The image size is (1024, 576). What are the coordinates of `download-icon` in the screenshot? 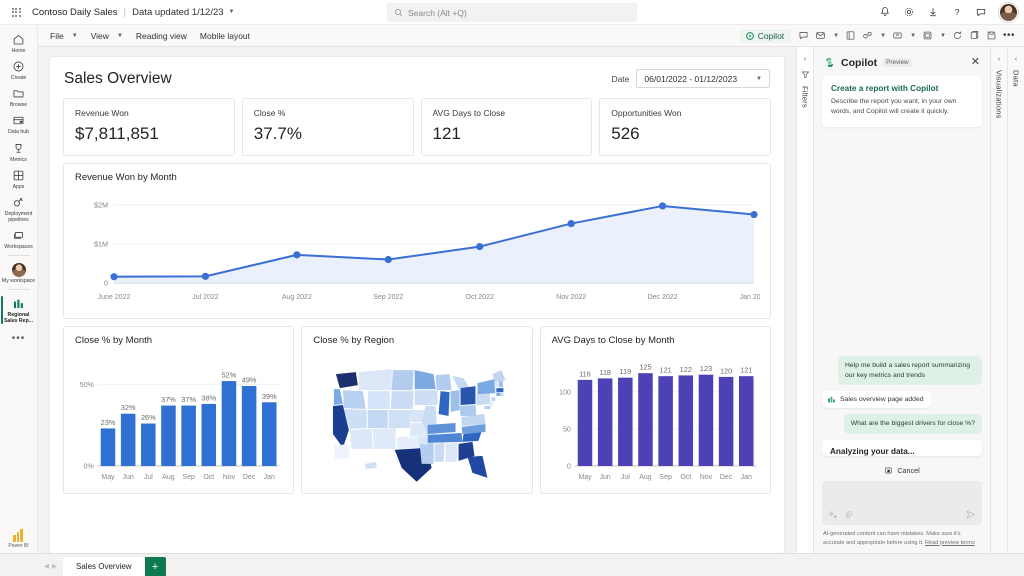 It's located at (933, 12).